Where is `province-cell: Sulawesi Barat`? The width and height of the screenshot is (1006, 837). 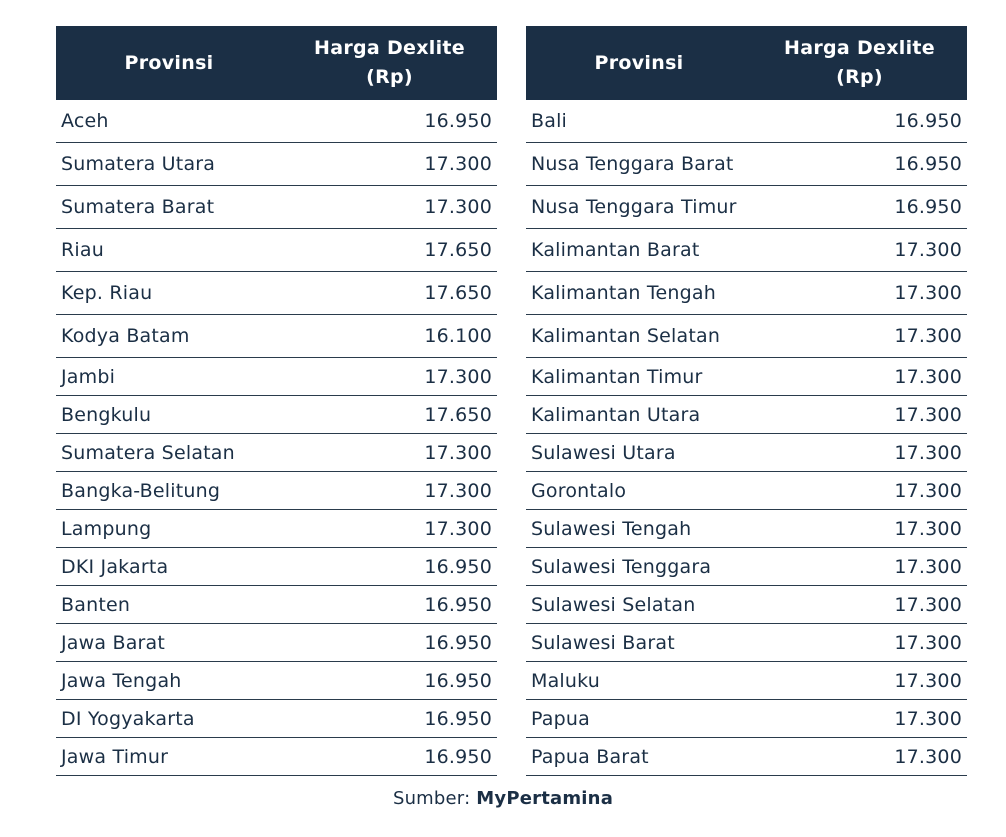 province-cell: Sulawesi Barat is located at coordinates (603, 642).